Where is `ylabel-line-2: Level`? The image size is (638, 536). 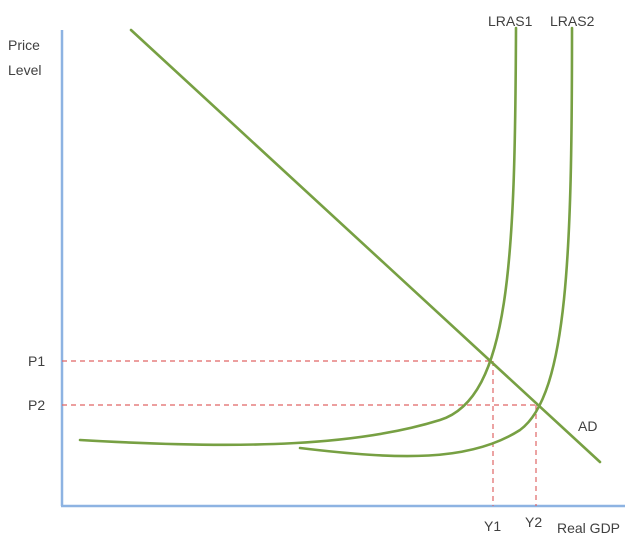
ylabel-line-2: Level is located at coordinates (24, 70).